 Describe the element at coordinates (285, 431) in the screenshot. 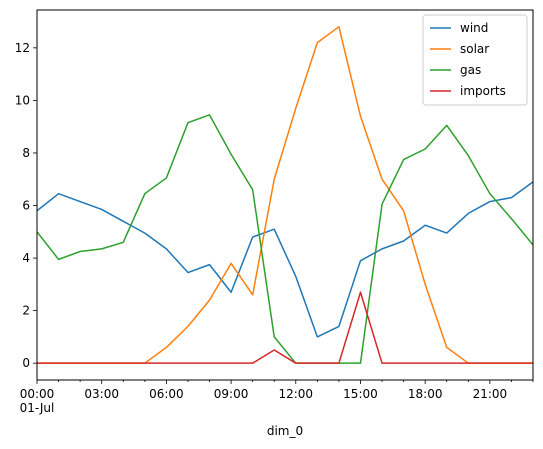

I see `x-axis-label: dim_0` at that location.